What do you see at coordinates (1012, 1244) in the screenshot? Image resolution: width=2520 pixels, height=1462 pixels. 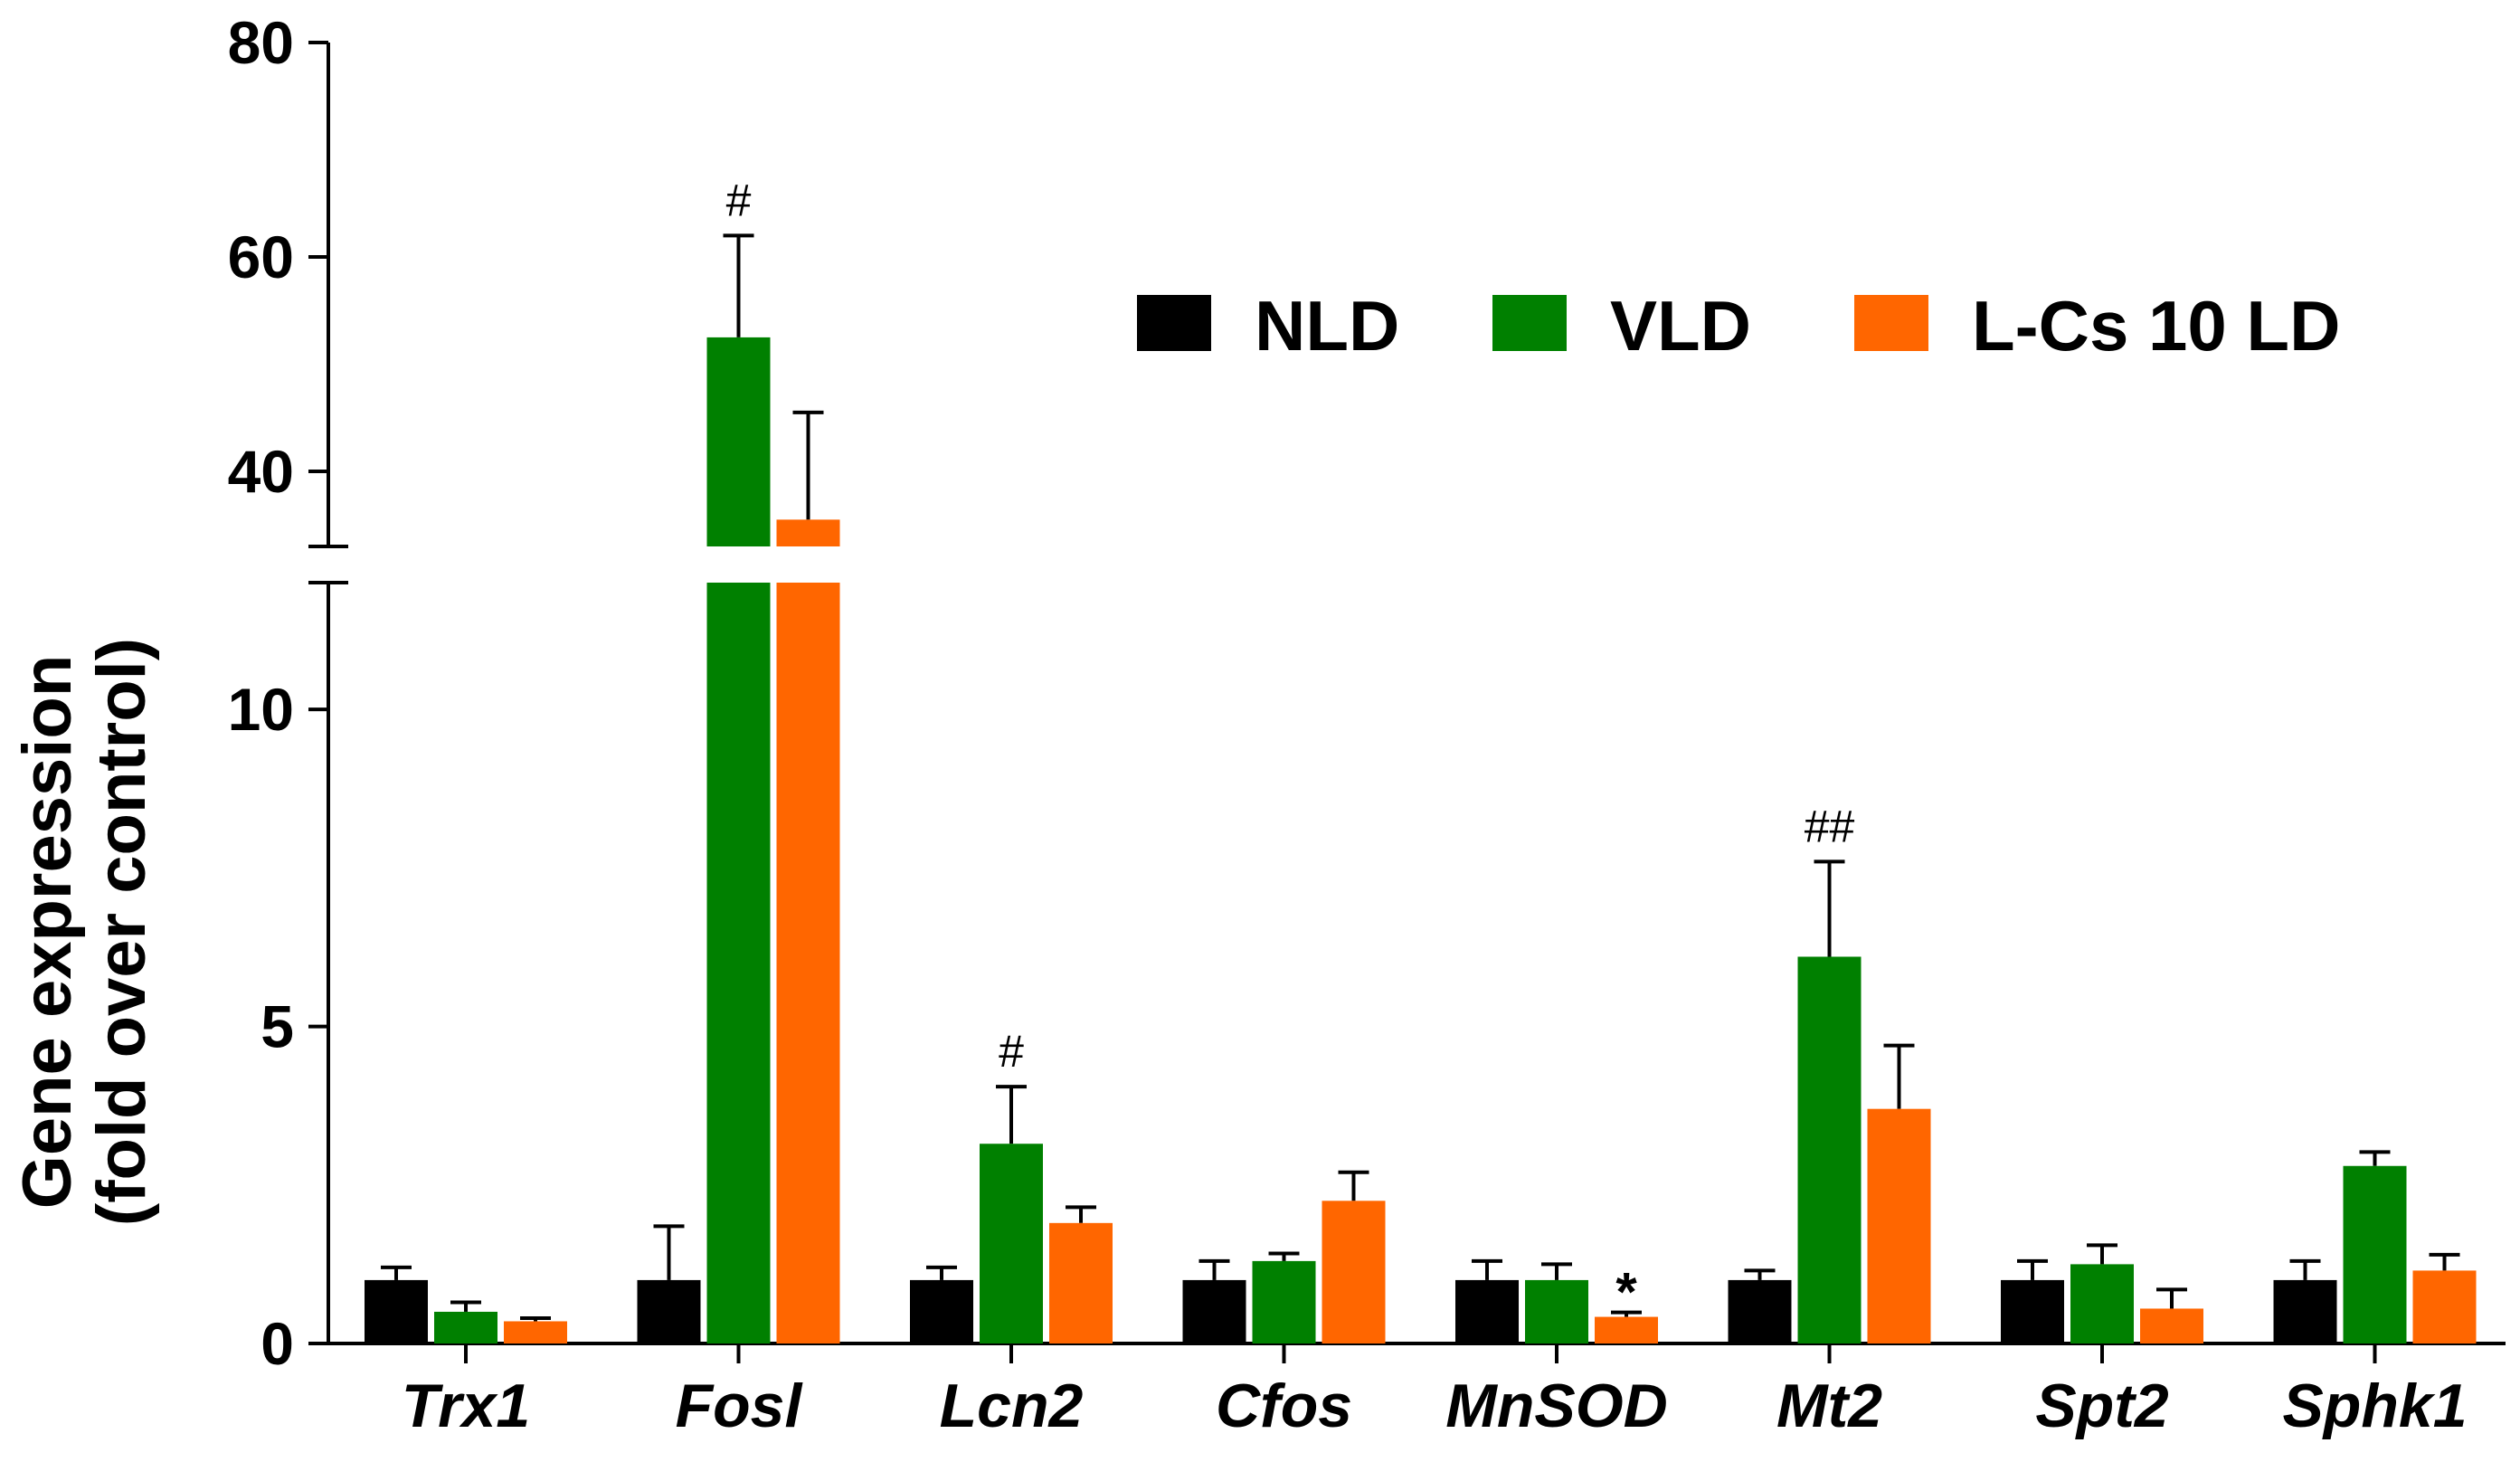 I see `bar-Lcn2-VLD` at bounding box center [1012, 1244].